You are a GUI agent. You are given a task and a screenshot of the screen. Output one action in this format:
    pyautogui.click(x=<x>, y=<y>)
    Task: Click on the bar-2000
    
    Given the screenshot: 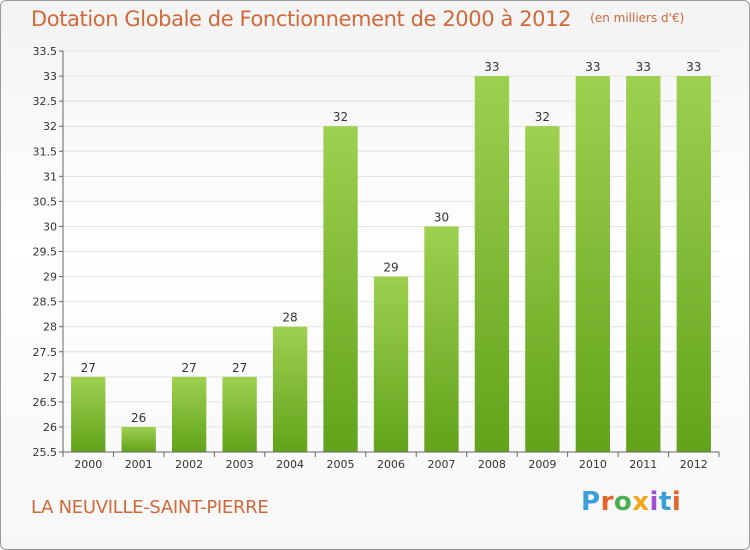 What is the action you would take?
    pyautogui.click(x=88, y=414)
    